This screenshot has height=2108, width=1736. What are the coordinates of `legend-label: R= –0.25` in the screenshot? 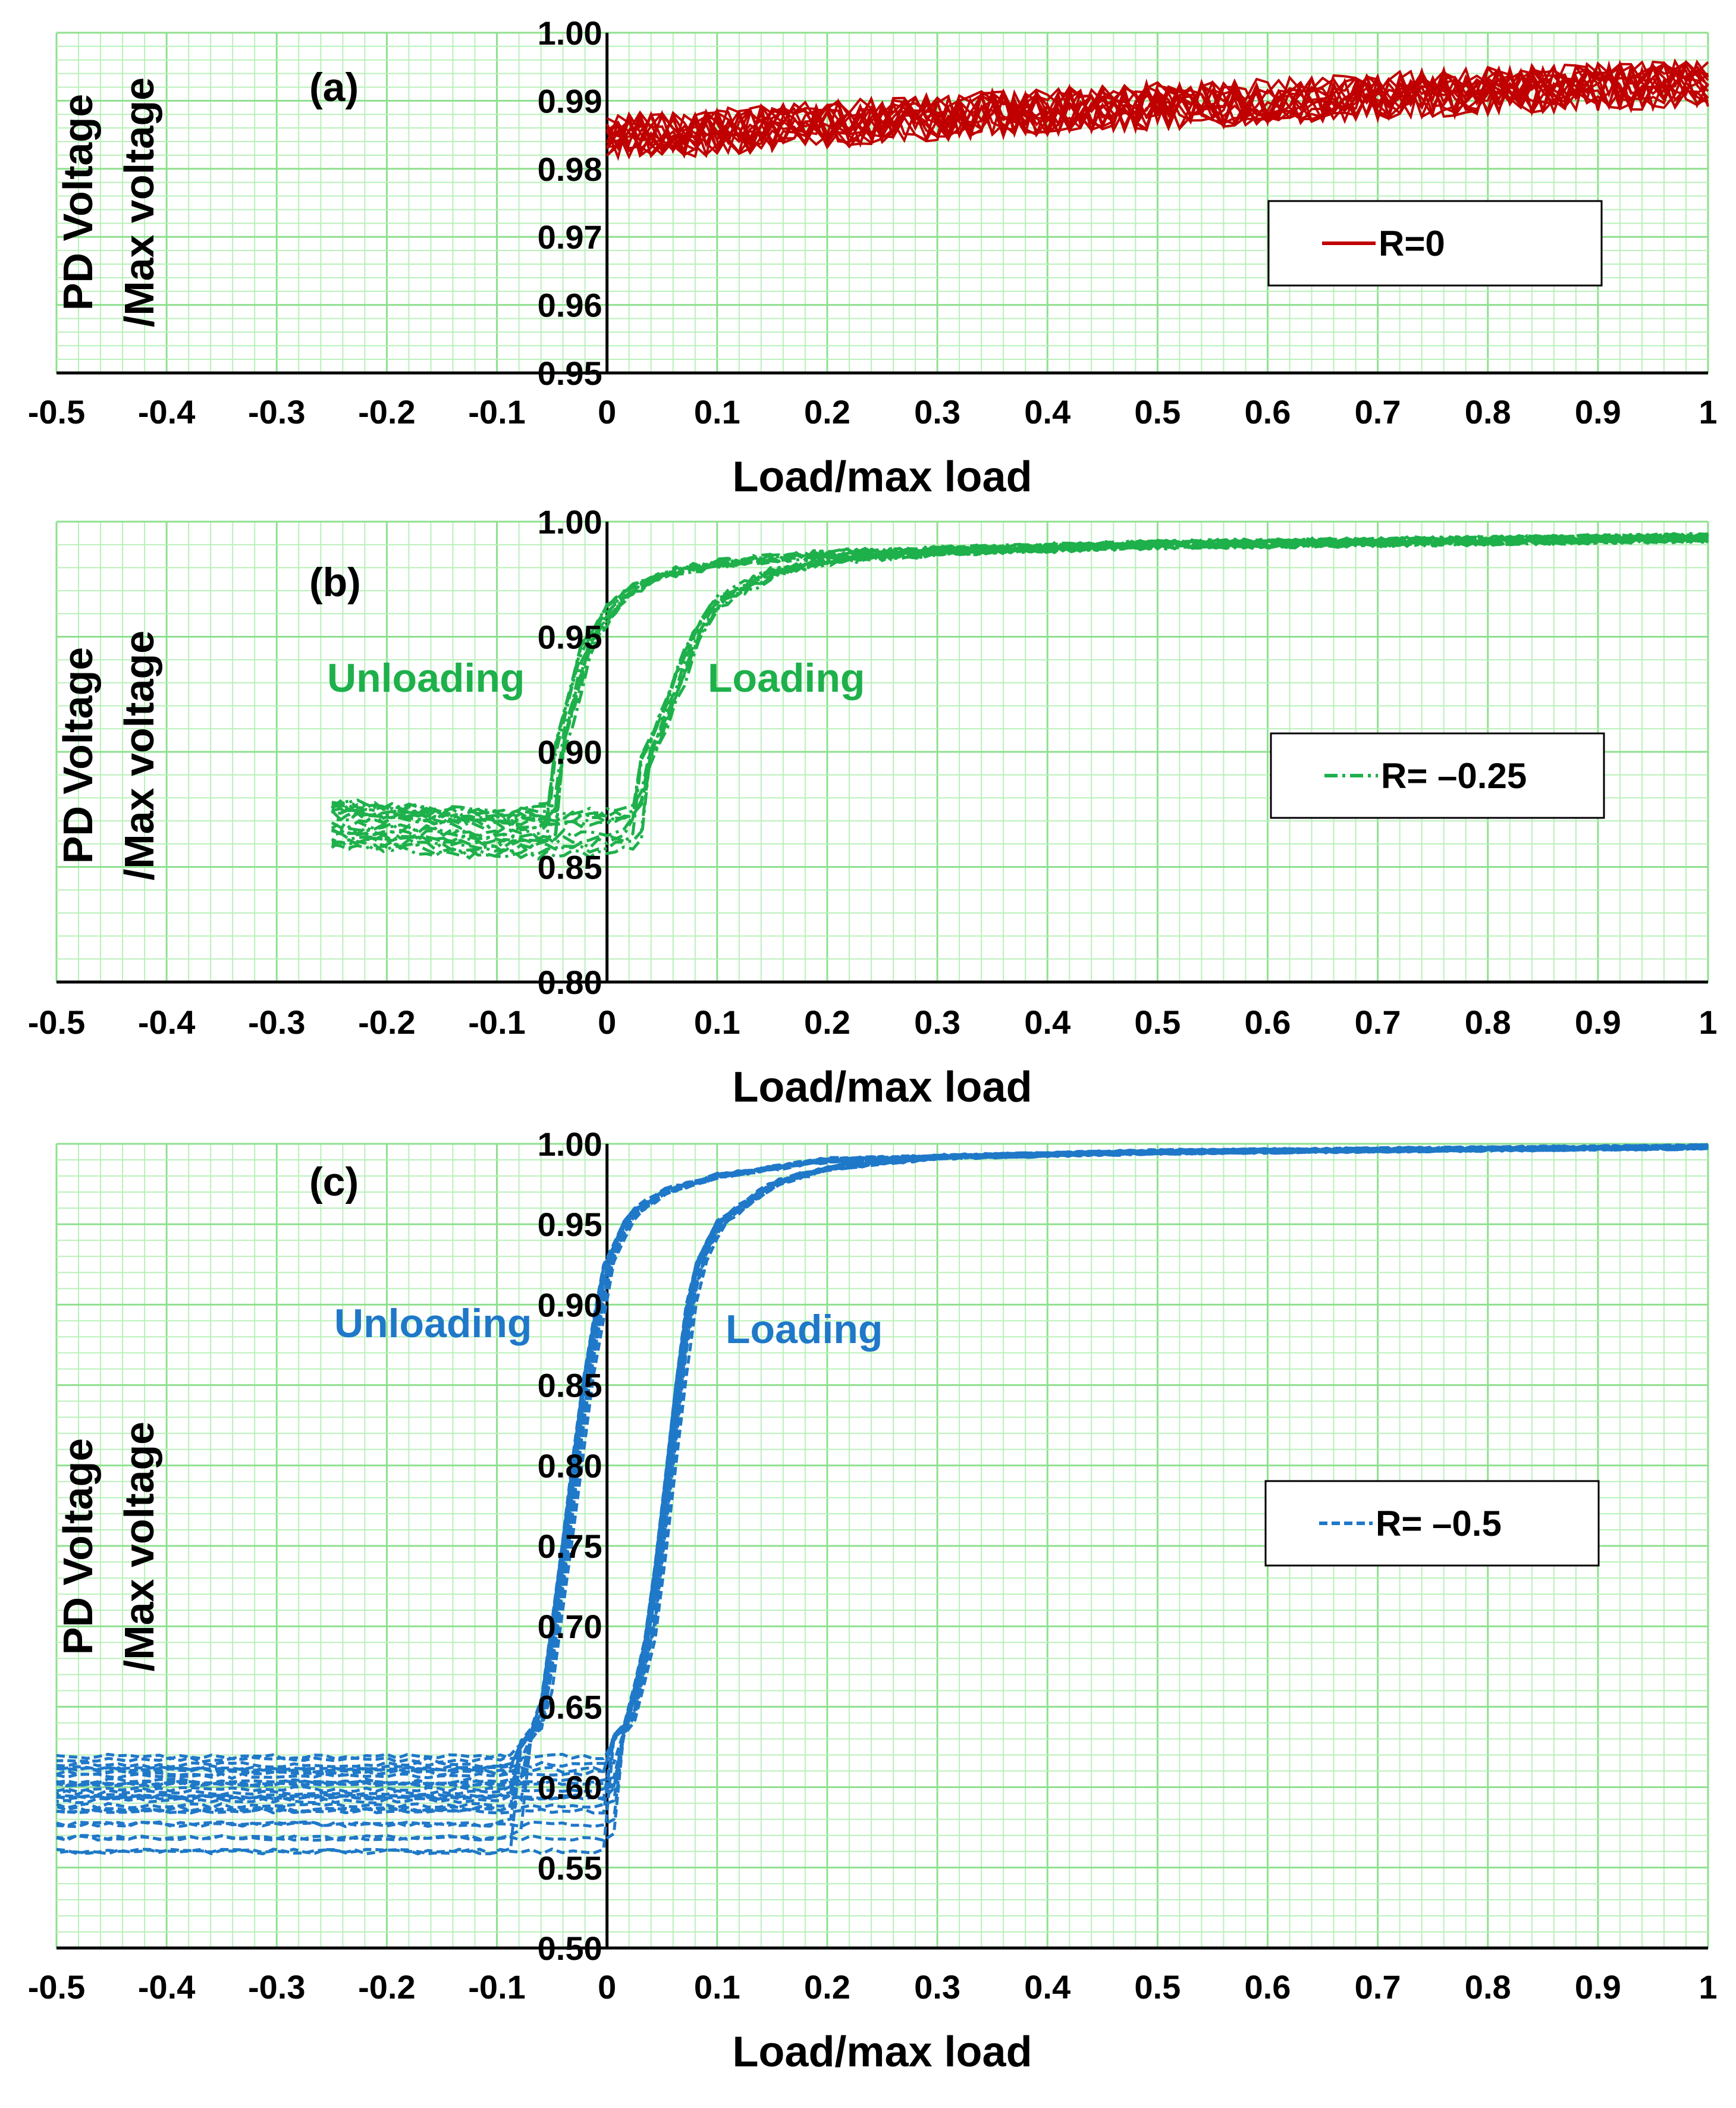 It's located at (1454, 776).